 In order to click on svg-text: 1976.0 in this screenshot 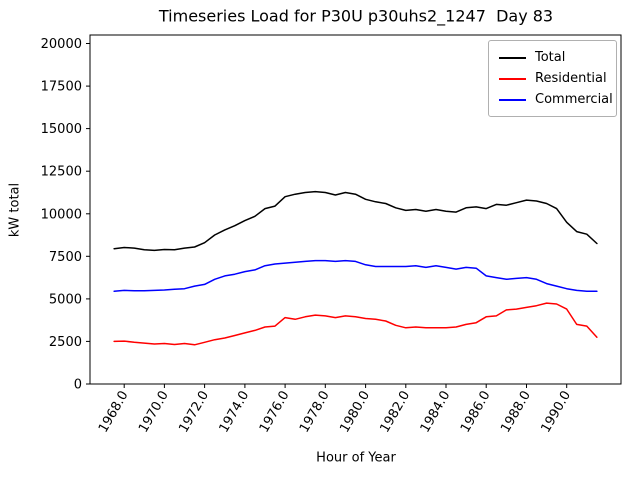, I will do `click(275, 412)`.